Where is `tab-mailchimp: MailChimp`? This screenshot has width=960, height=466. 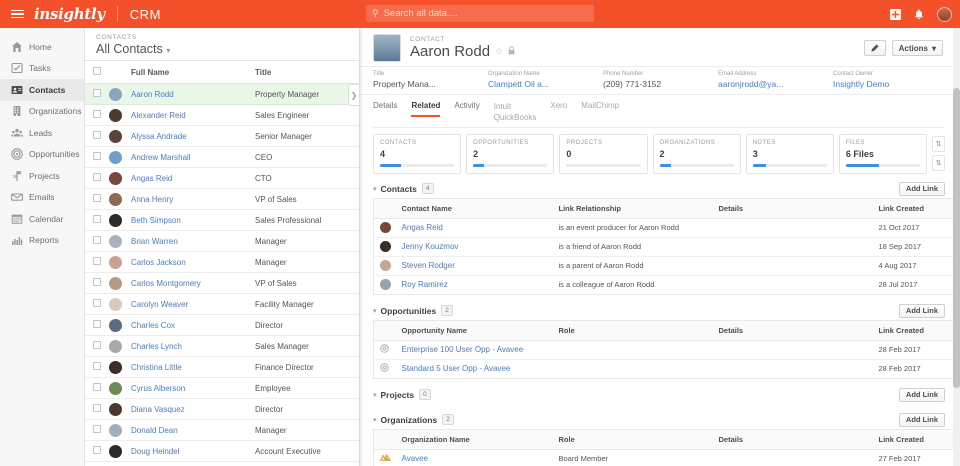
tab-mailchimp: MailChimp is located at coordinates (600, 105).